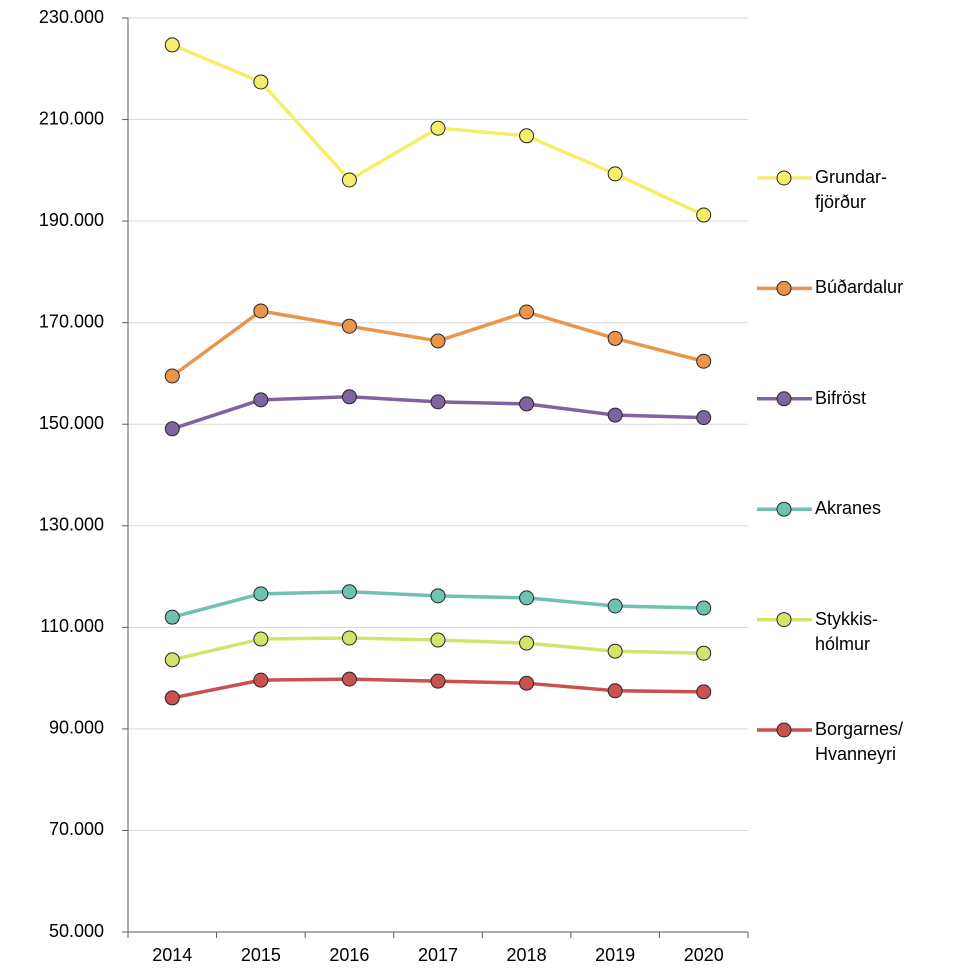 The image size is (955, 976). What do you see at coordinates (704, 955) in the screenshot?
I see `x-tick-label: 2020` at bounding box center [704, 955].